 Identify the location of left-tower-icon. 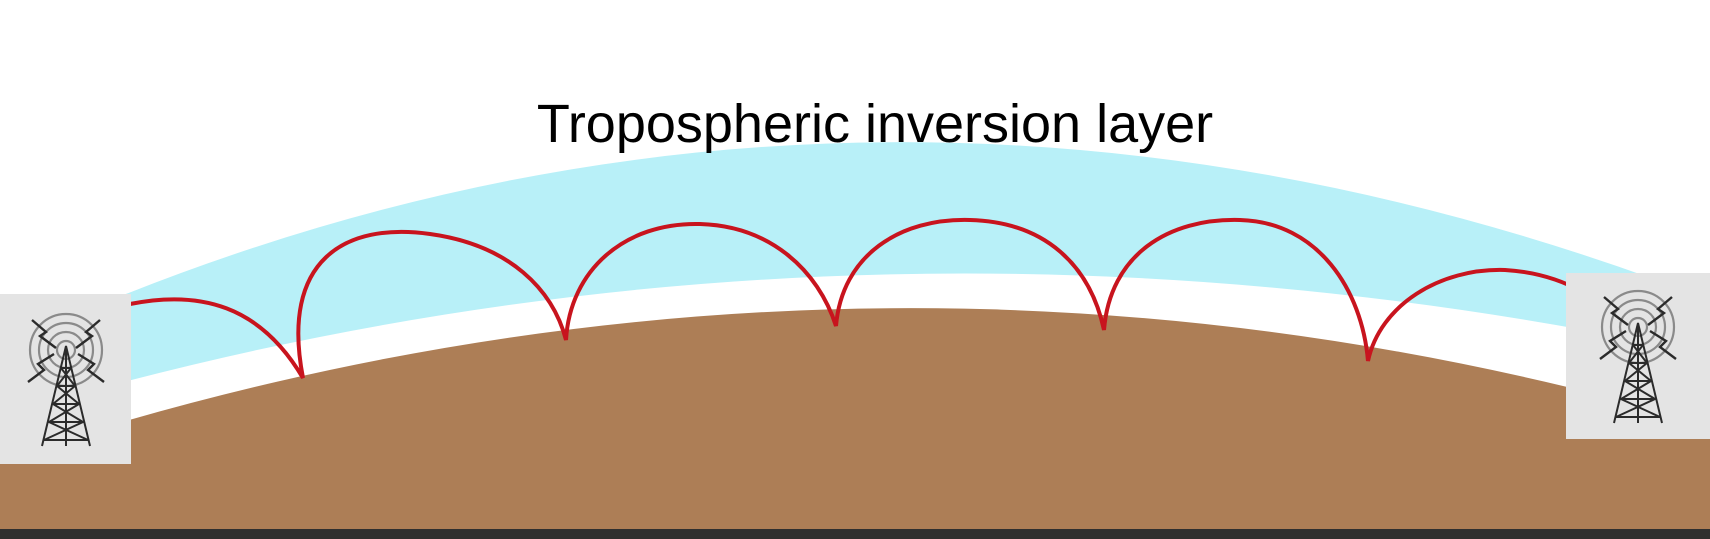
(65, 379).